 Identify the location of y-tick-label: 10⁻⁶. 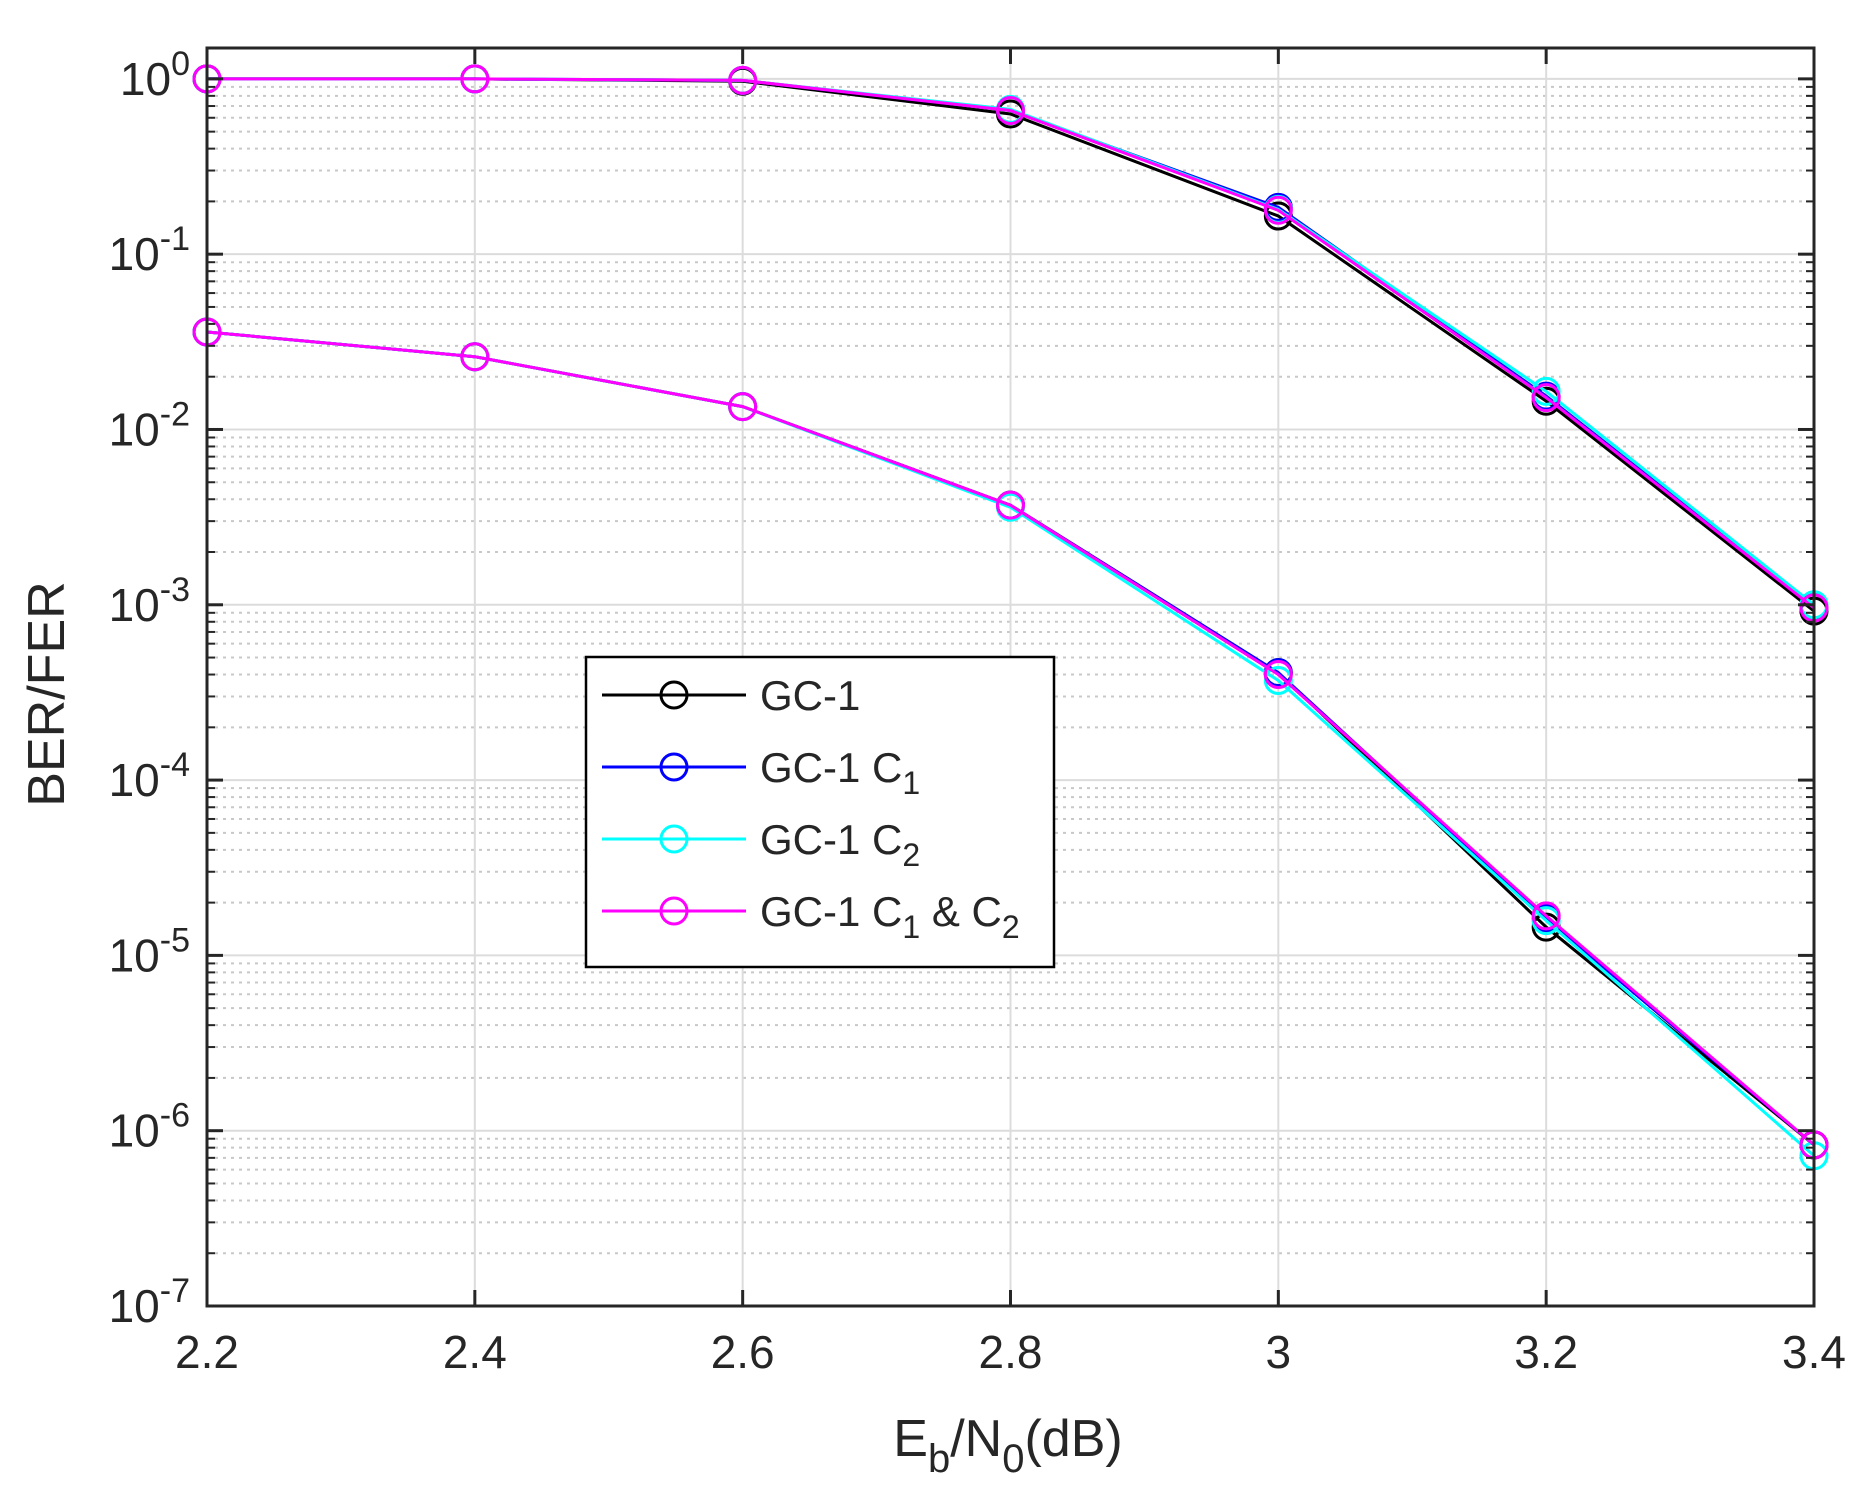
(149, 1127).